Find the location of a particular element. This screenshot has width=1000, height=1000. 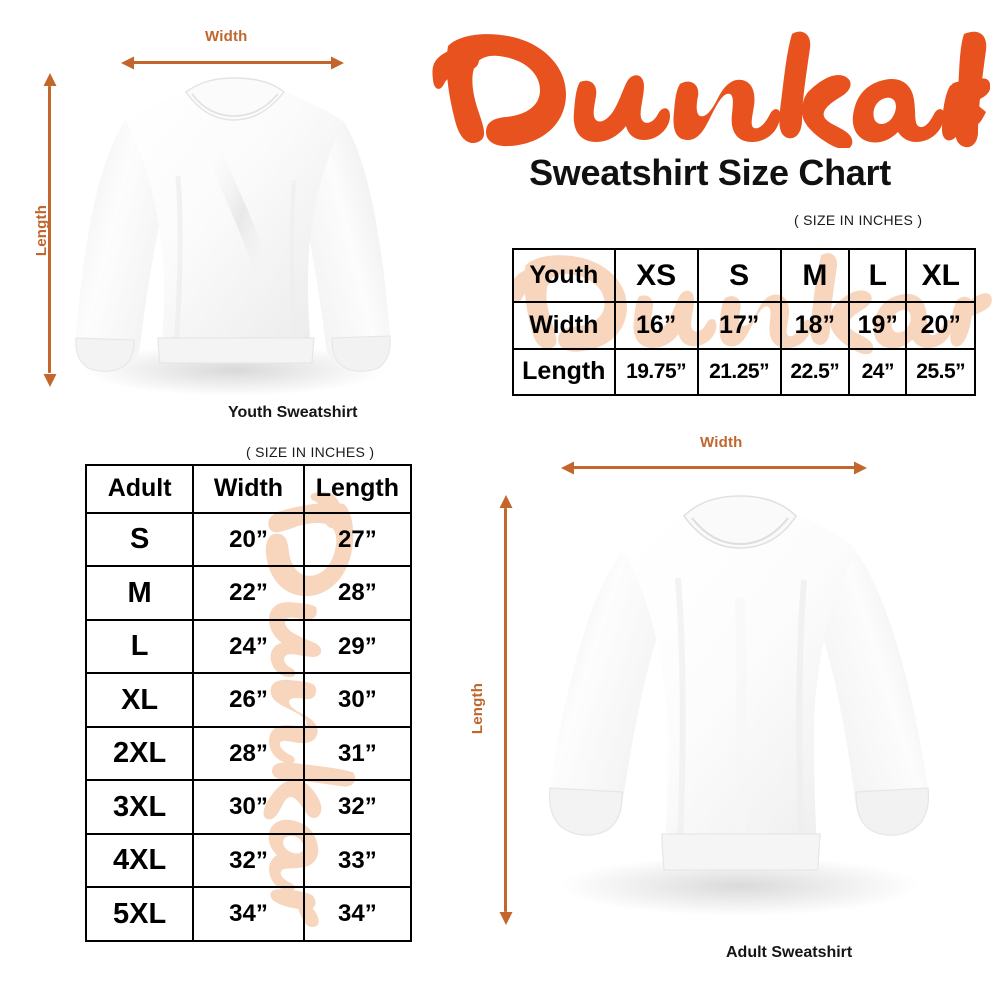

adult-size-4xl: 4XL is located at coordinates (139, 860).